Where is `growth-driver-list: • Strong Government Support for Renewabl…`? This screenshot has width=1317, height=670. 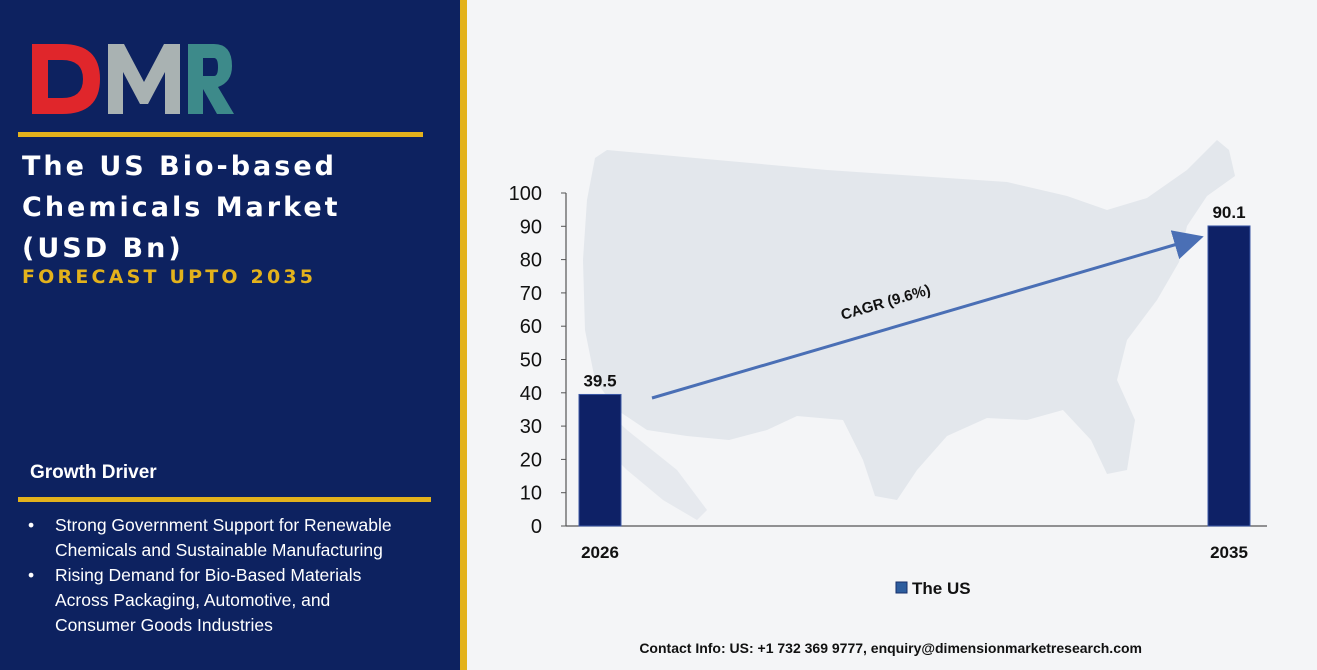
growth-driver-list: • Strong Government Support for Renewabl… is located at coordinates (238, 575).